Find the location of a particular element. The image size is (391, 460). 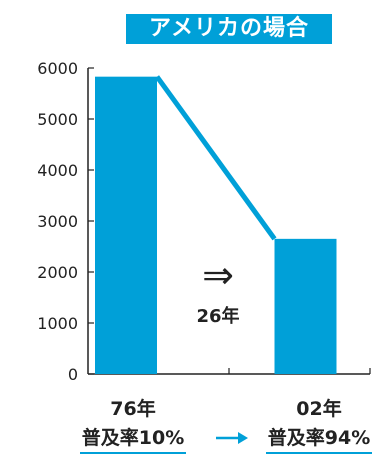

adoption-rate-label: 普及率10% is located at coordinates (133, 440).